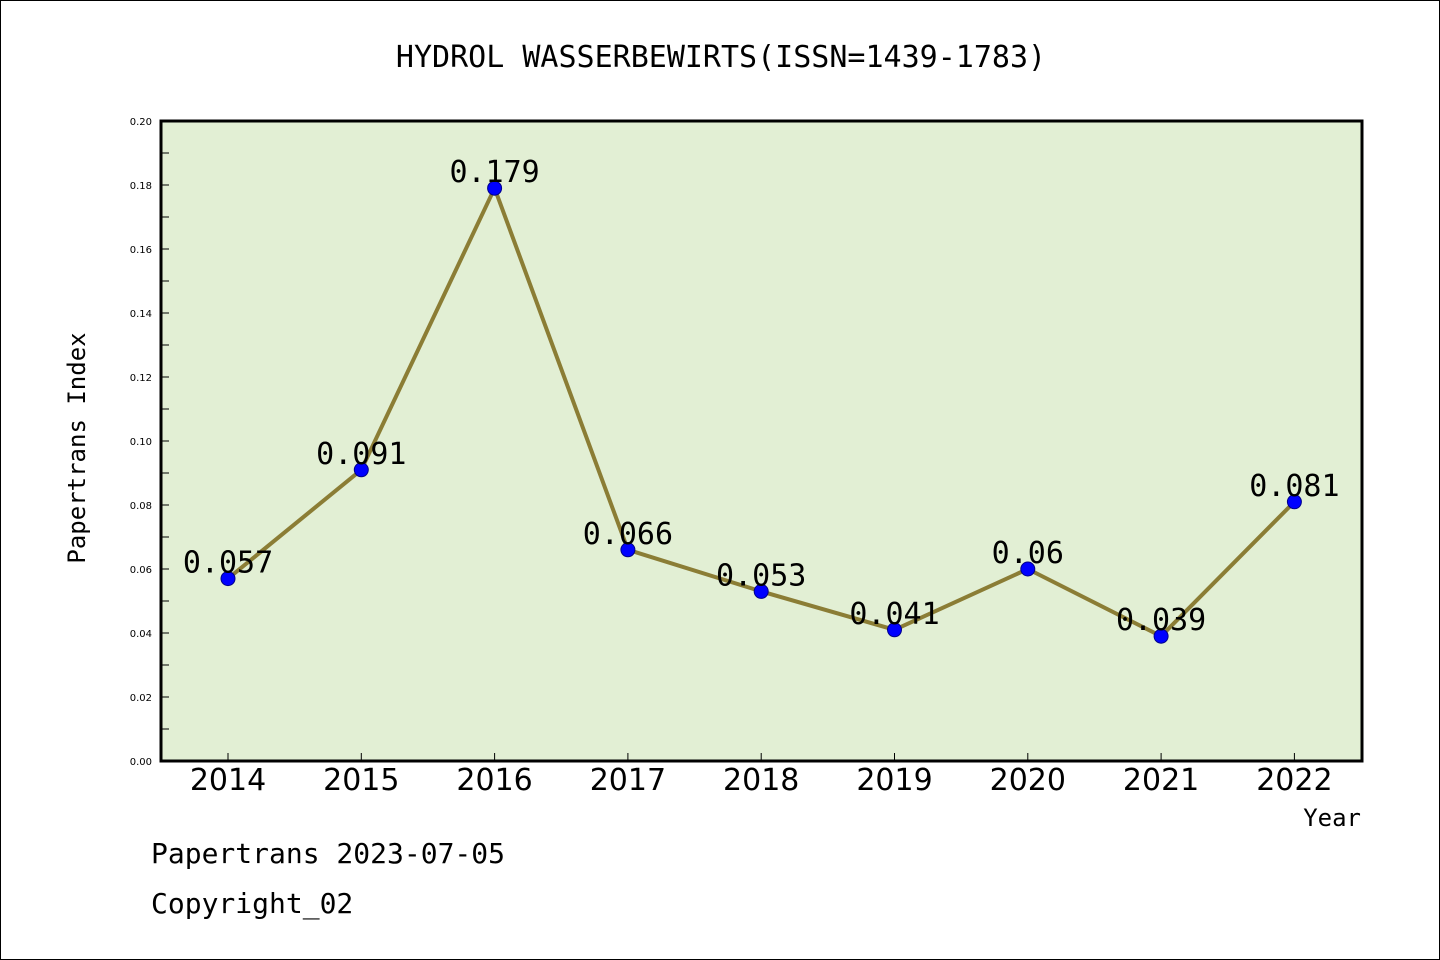 The width and height of the screenshot is (1440, 960). I want to click on x-tick-label: 2018, so click(761, 780).